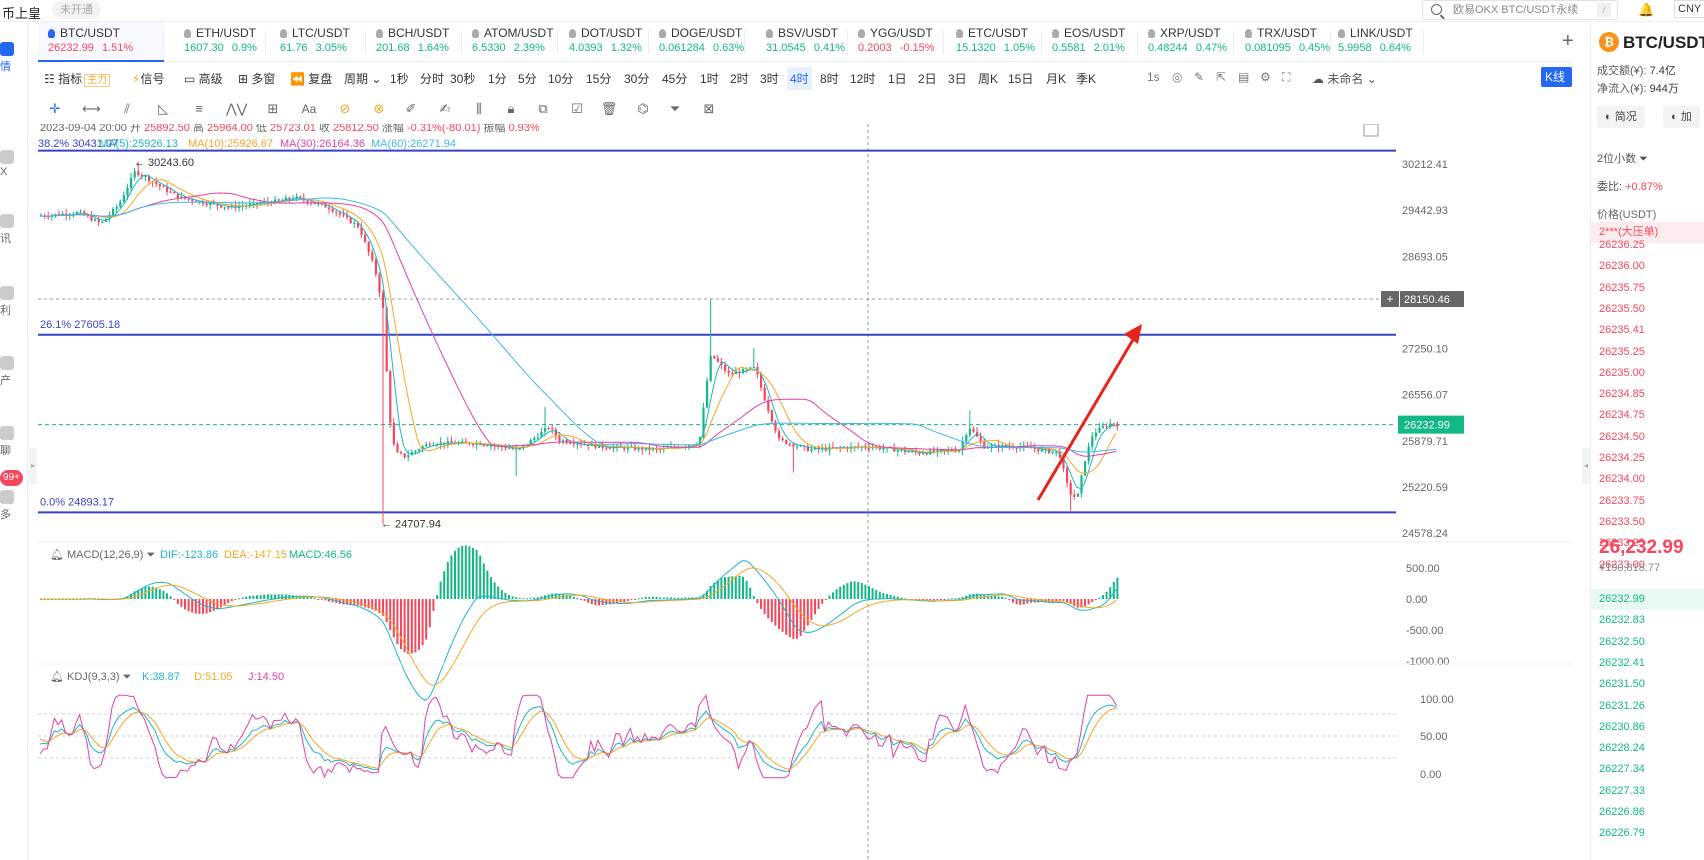 The width and height of the screenshot is (1704, 860). What do you see at coordinates (561, 79) in the screenshot?
I see `interval-10分: 10分` at bounding box center [561, 79].